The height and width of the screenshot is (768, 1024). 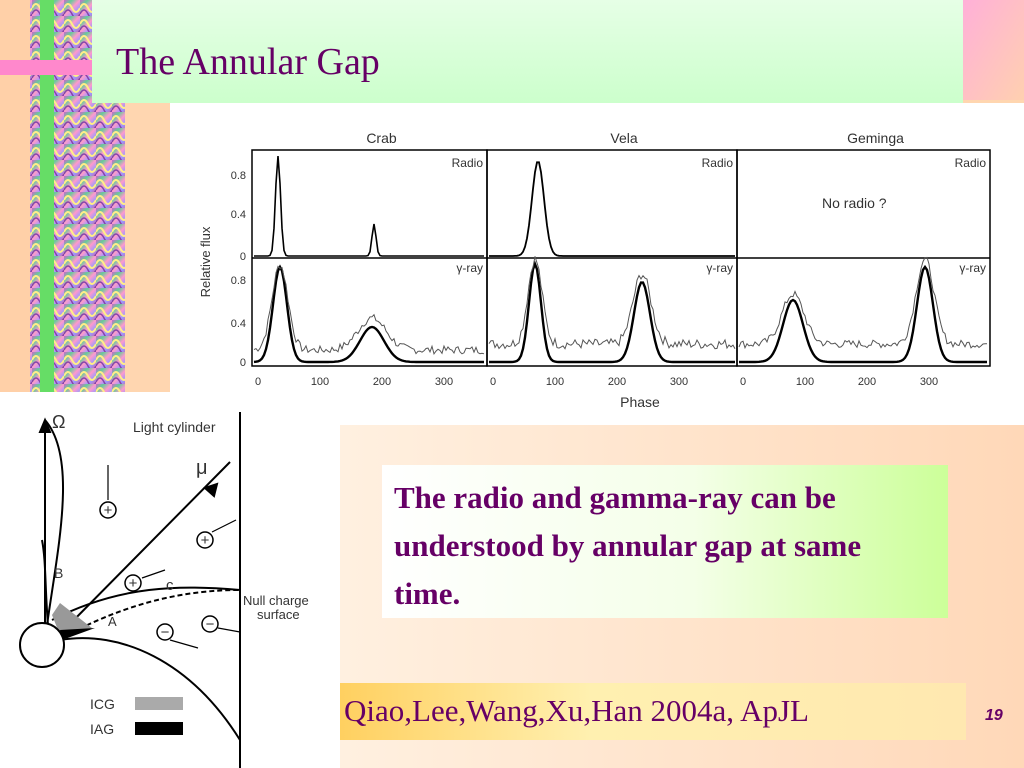 I want to click on corner-decoration, so click(x=993, y=50).